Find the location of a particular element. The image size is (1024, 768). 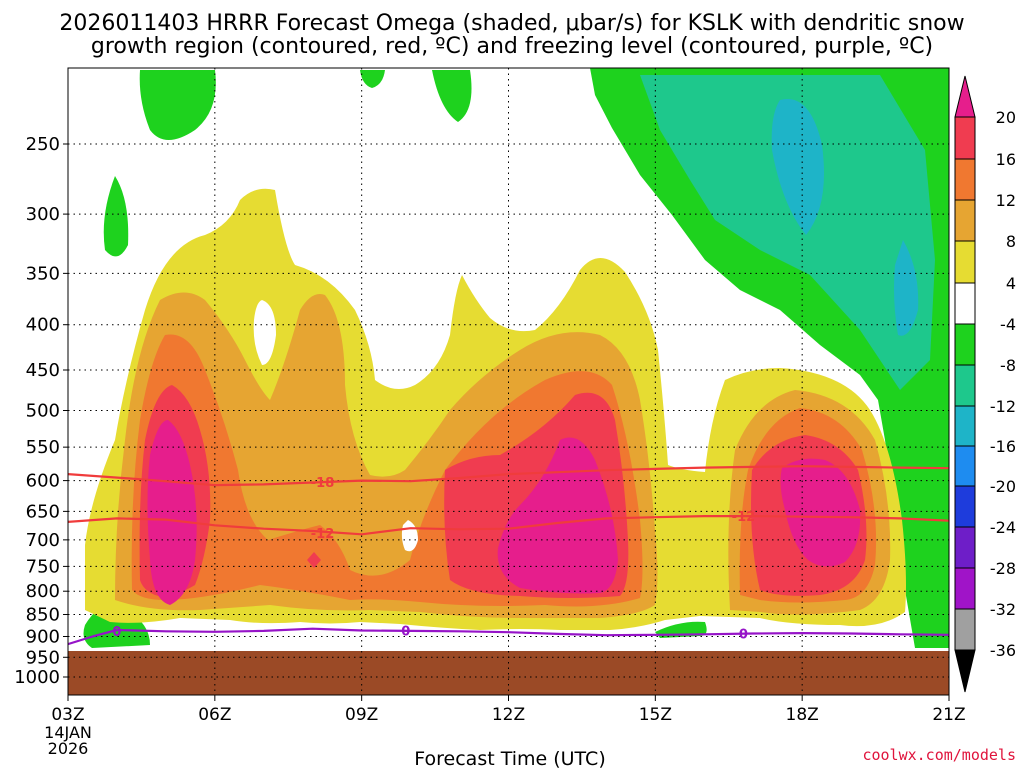

y-tick-label: 800 is located at coordinates (43, 591).